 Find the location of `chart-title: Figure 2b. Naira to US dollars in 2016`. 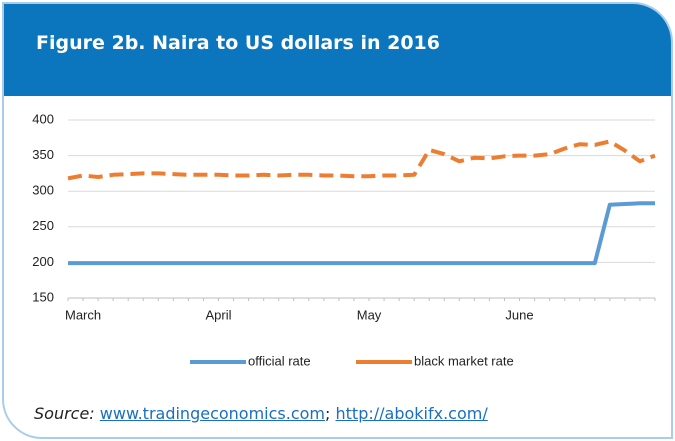

chart-title: Figure 2b. Naira to US dollars in 2016 is located at coordinates (238, 43).